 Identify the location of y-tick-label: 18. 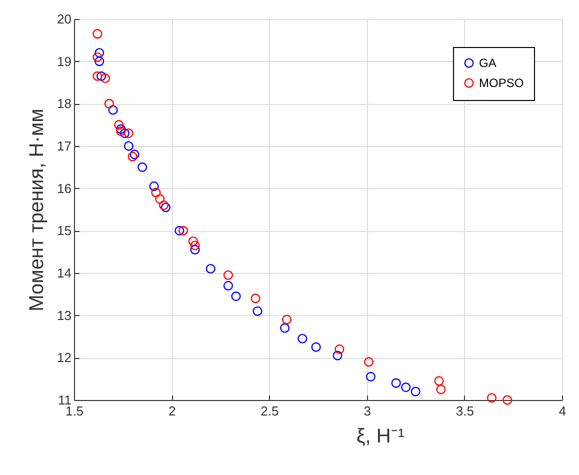
(64, 104).